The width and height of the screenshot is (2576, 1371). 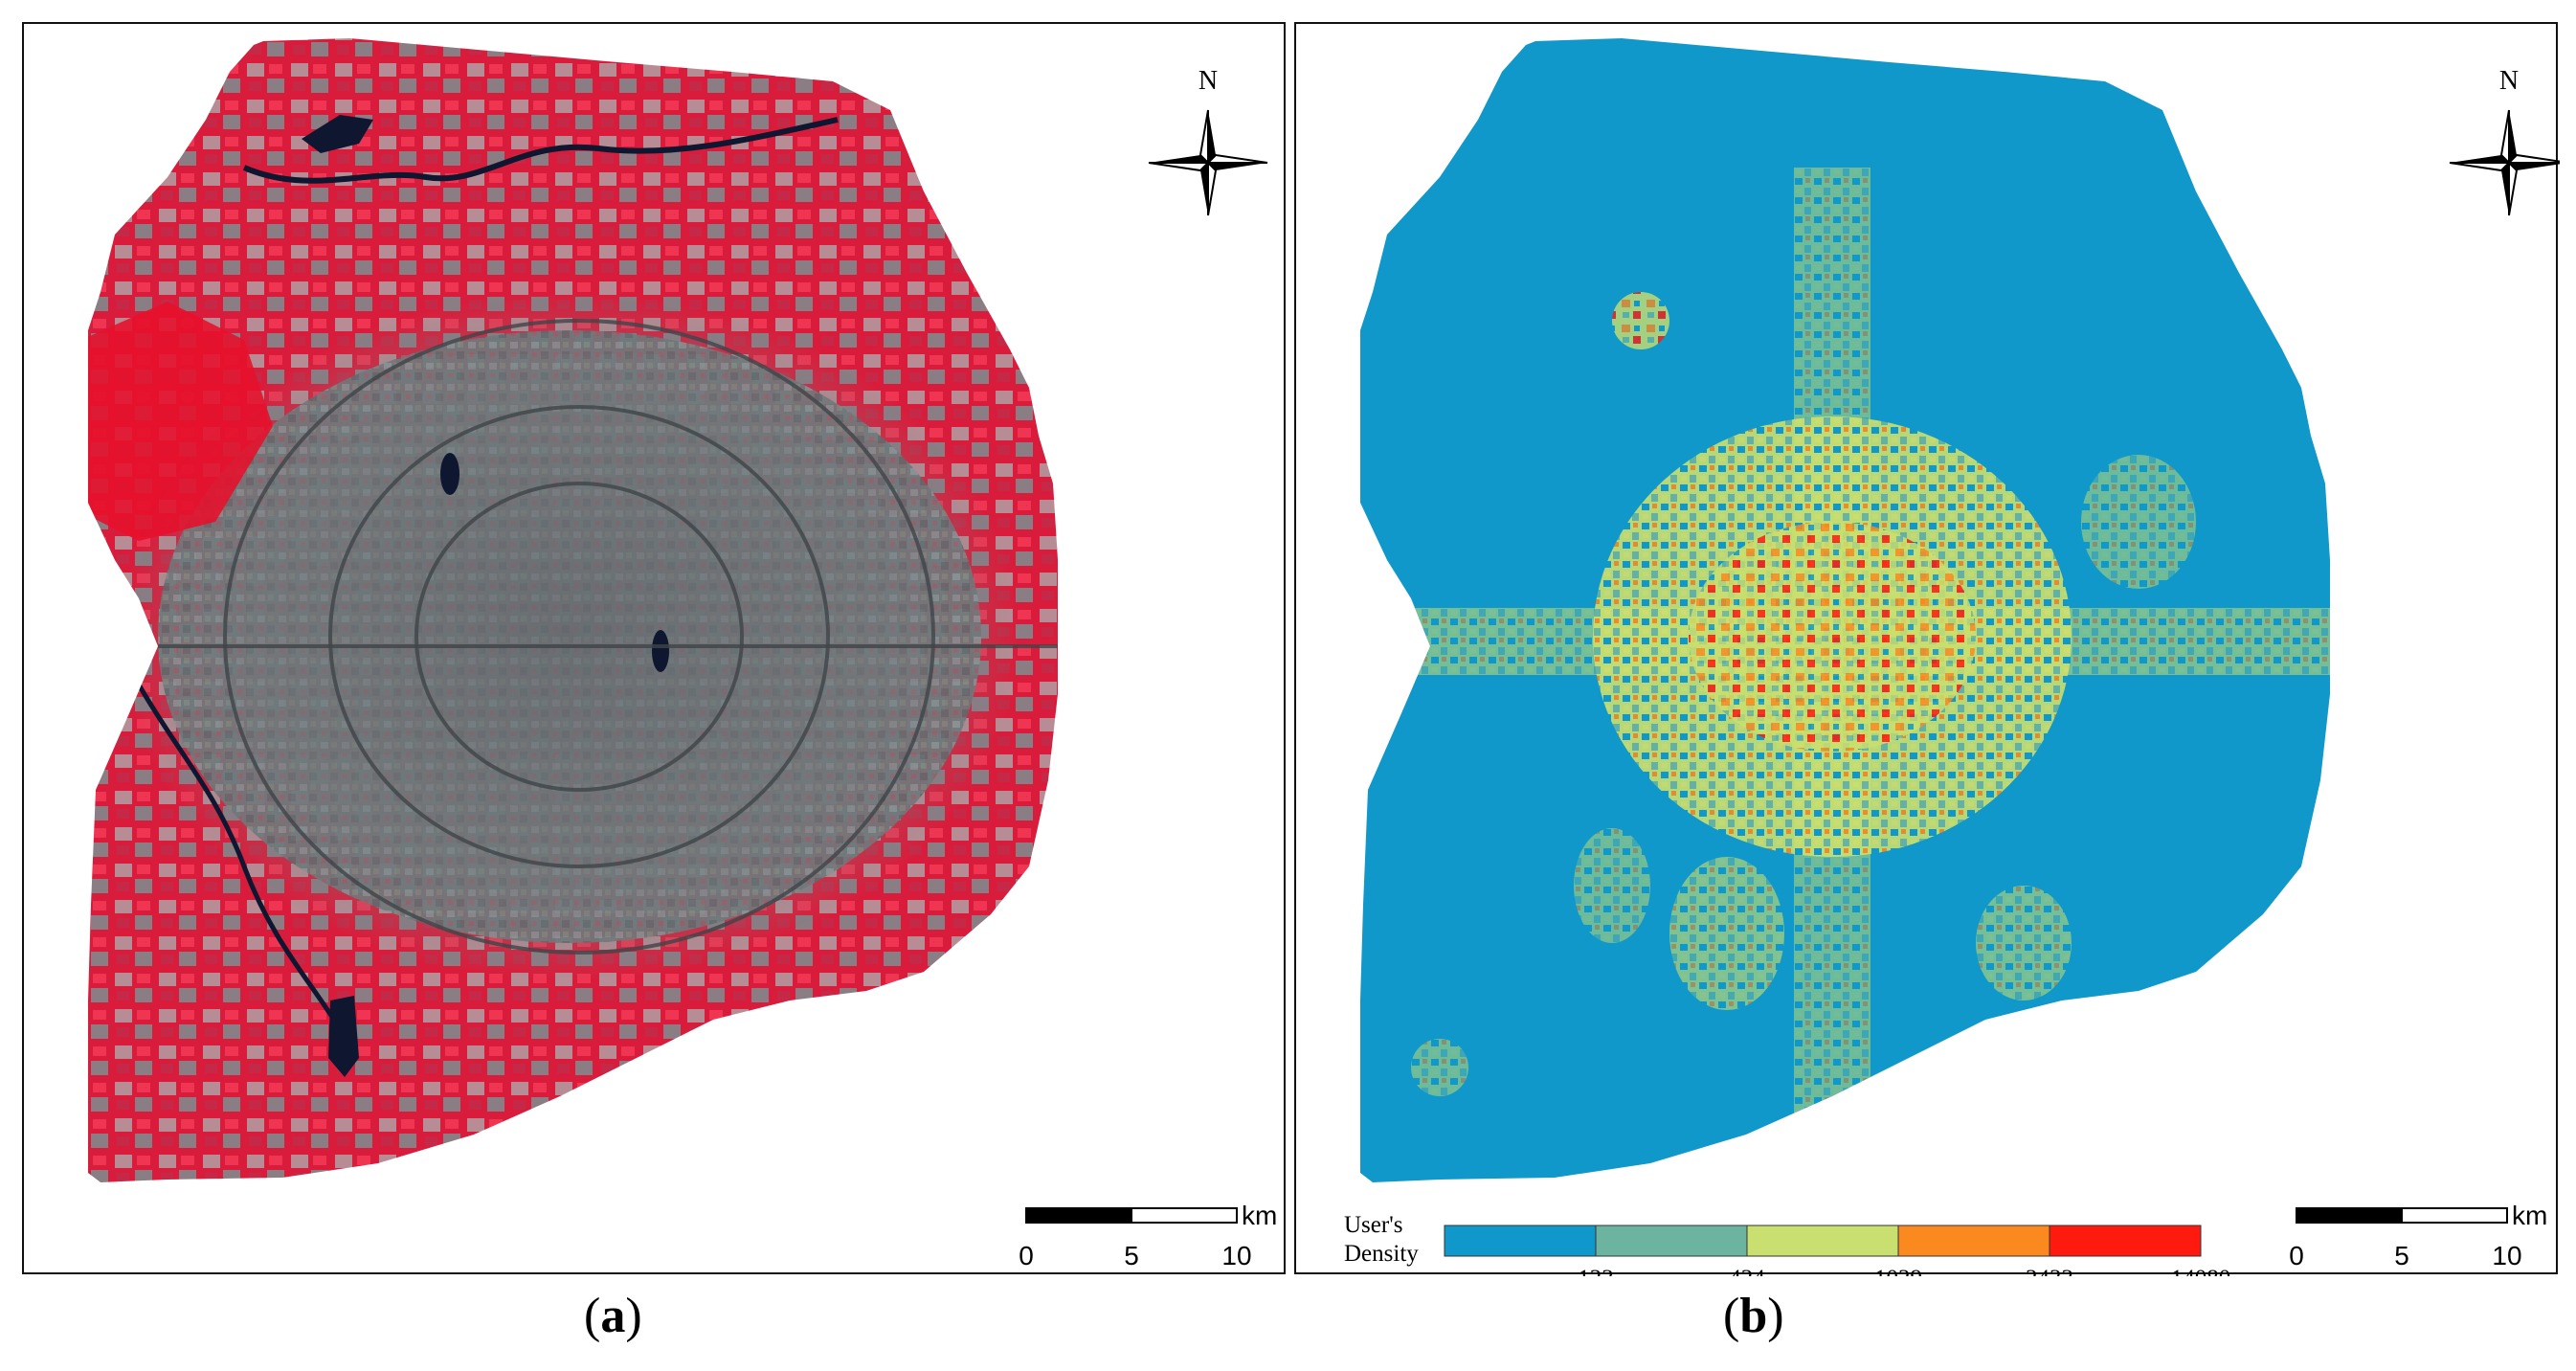 I want to click on lake-central, so click(x=450, y=474).